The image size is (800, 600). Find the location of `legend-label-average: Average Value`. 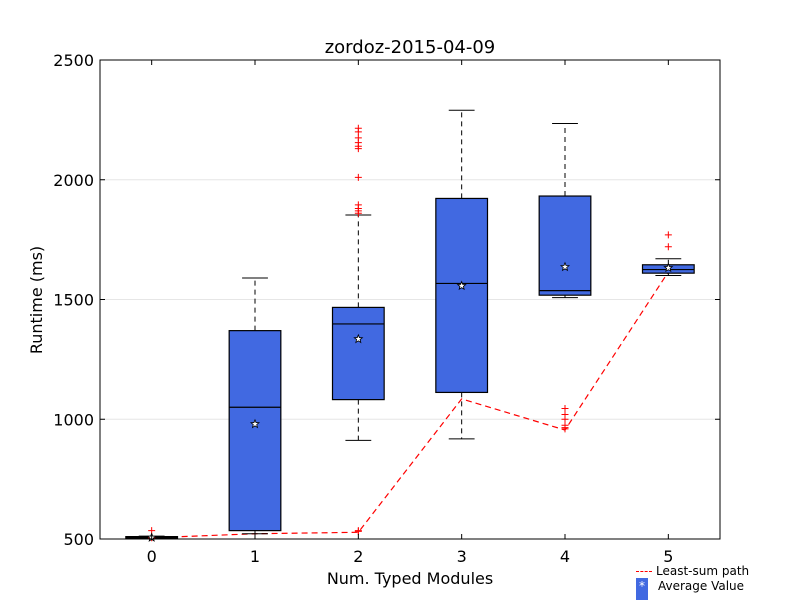

legend-label-average: Average Value is located at coordinates (701, 586).